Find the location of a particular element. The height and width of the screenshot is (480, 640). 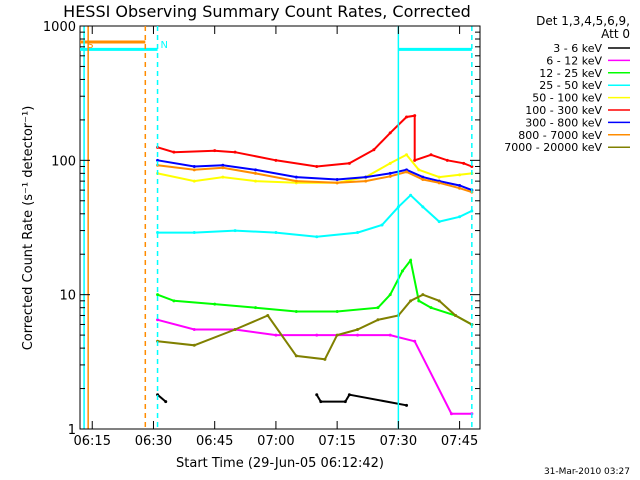

x-tick-label-0: 06:15 is located at coordinates (92, 441).